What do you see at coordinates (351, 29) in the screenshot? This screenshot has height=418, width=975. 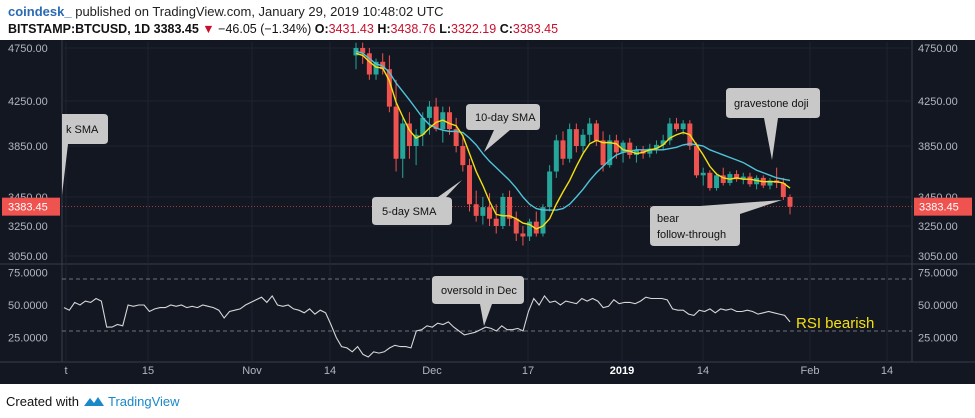 I see `open-value: 3431.43` at bounding box center [351, 29].